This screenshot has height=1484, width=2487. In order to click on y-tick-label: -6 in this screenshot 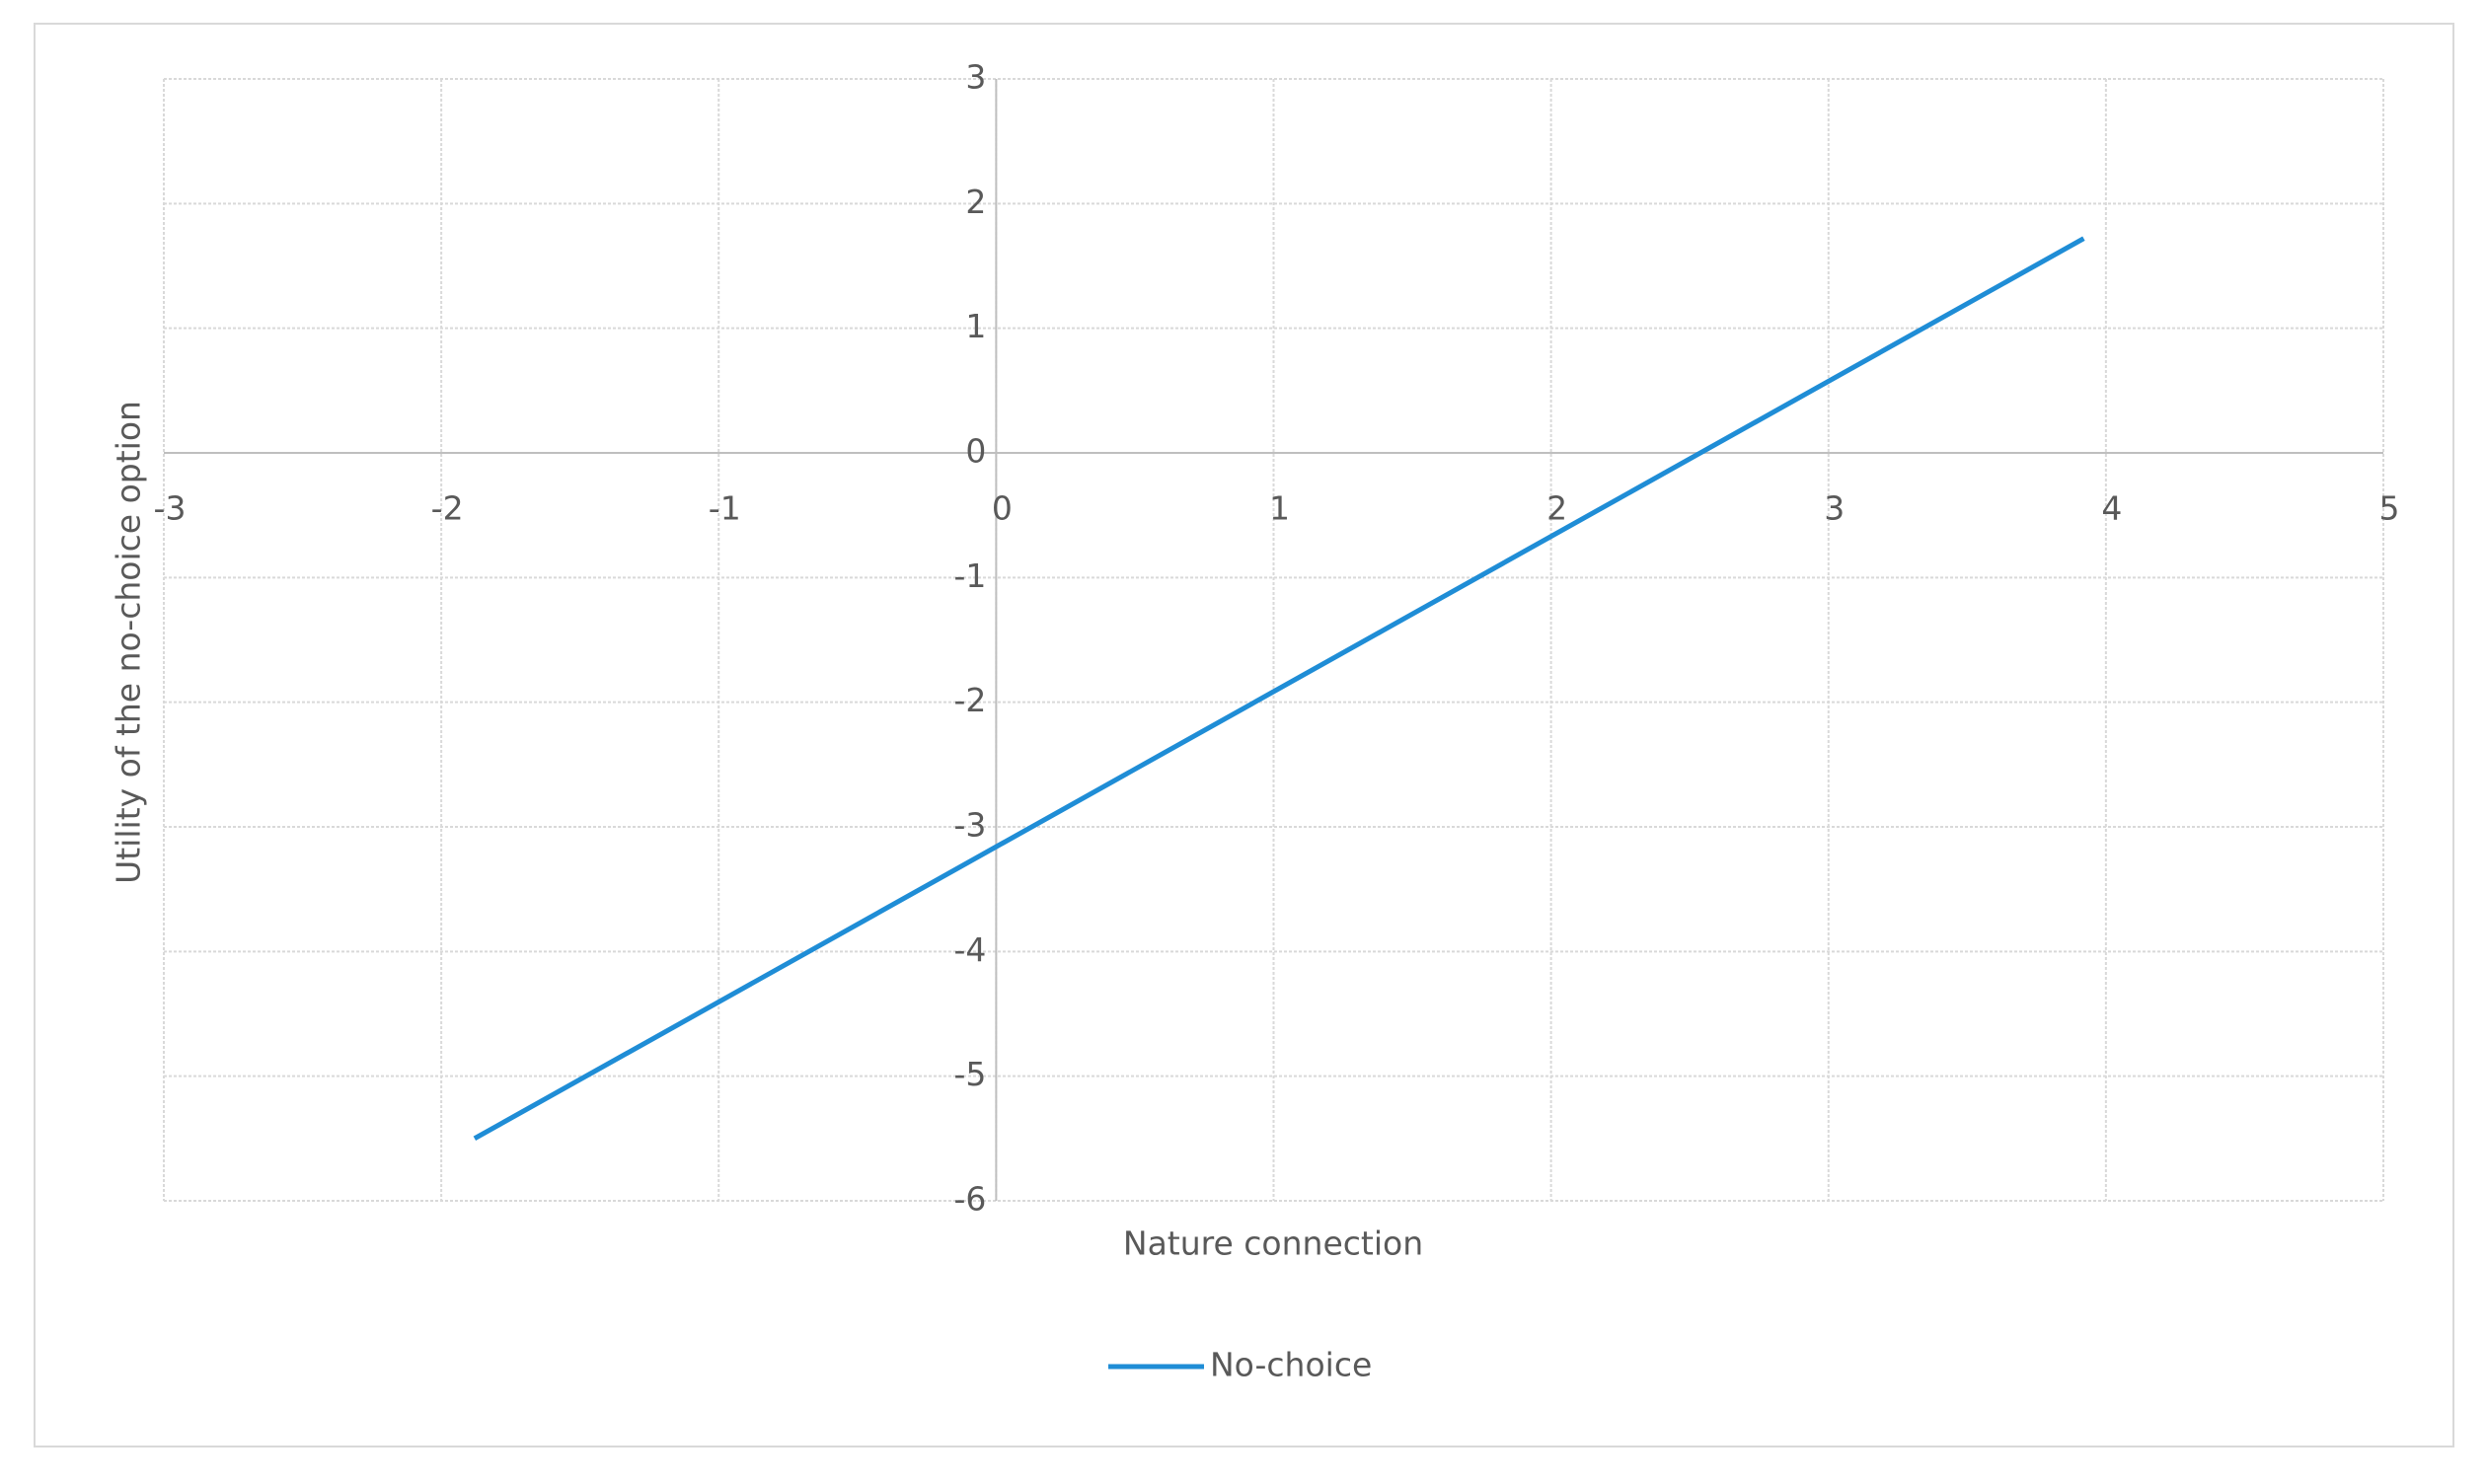, I will do `click(969, 1199)`.